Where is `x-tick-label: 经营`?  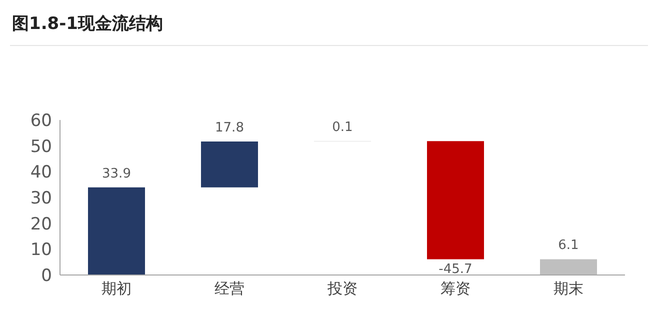 x-tick-label: 经营 is located at coordinates (229, 289).